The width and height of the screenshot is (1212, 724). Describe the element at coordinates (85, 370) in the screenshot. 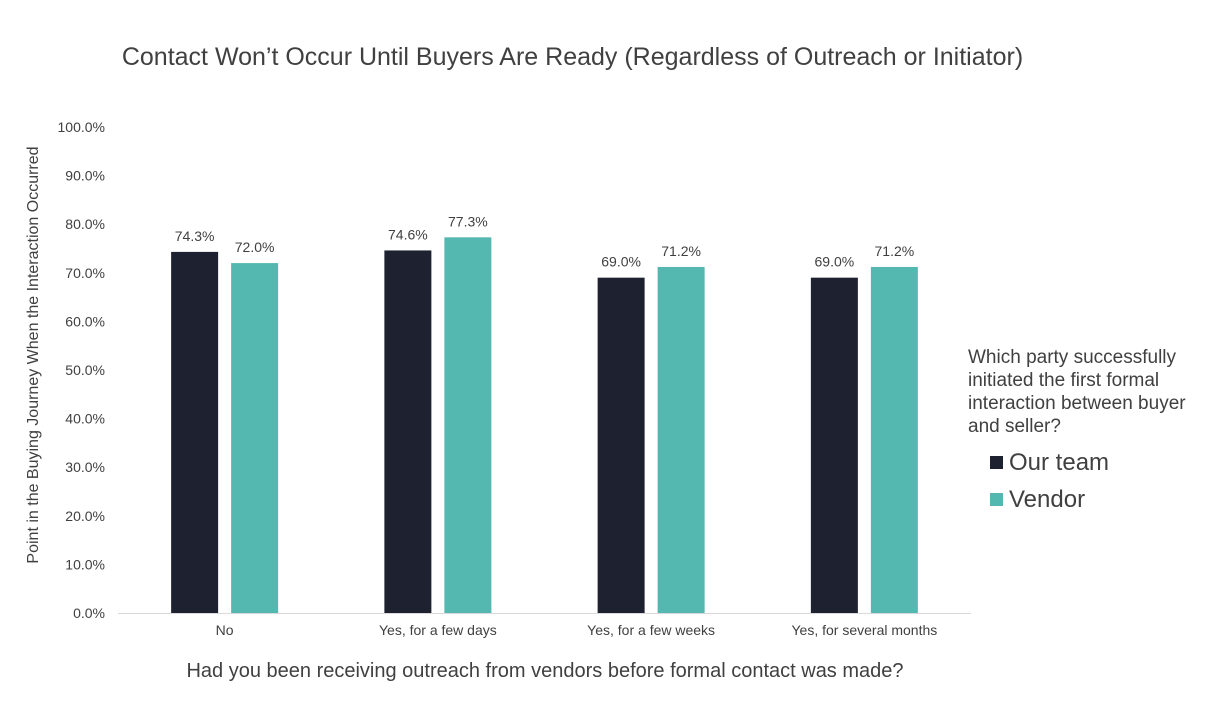

I see `y-tick-label: 50.0%` at that location.